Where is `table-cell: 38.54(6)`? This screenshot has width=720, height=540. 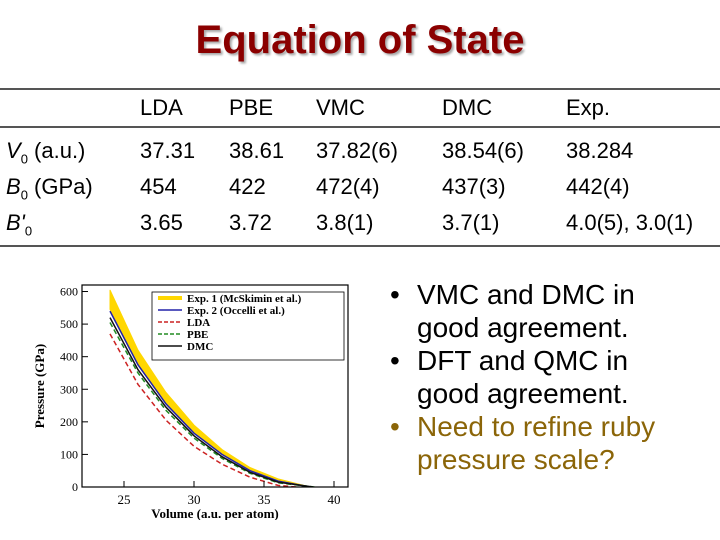
table-cell: 38.54(6) is located at coordinates (483, 150).